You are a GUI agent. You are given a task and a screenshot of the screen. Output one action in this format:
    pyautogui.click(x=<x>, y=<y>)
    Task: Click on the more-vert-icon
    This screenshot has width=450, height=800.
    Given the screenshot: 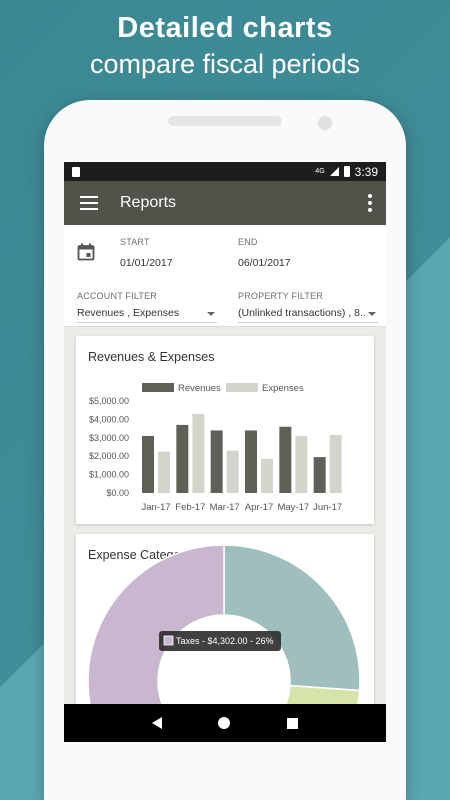 What is the action you would take?
    pyautogui.click(x=370, y=203)
    